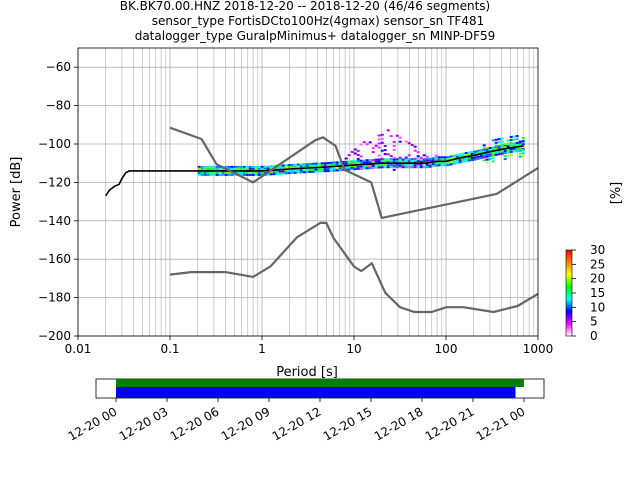 This screenshot has height=480, width=640. I want to click on time-tick-label: 12-20 00, so click(93, 423).